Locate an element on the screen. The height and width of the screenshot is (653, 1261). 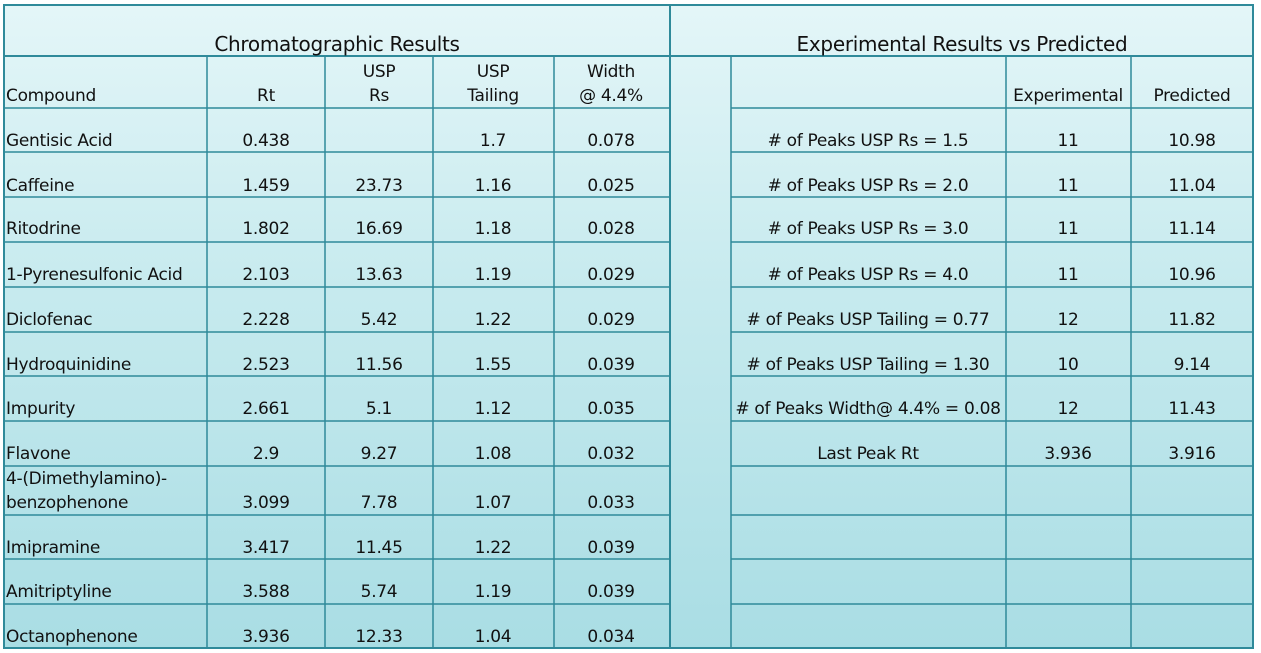
cell-predicted: 11.04 is located at coordinates (1192, 186).